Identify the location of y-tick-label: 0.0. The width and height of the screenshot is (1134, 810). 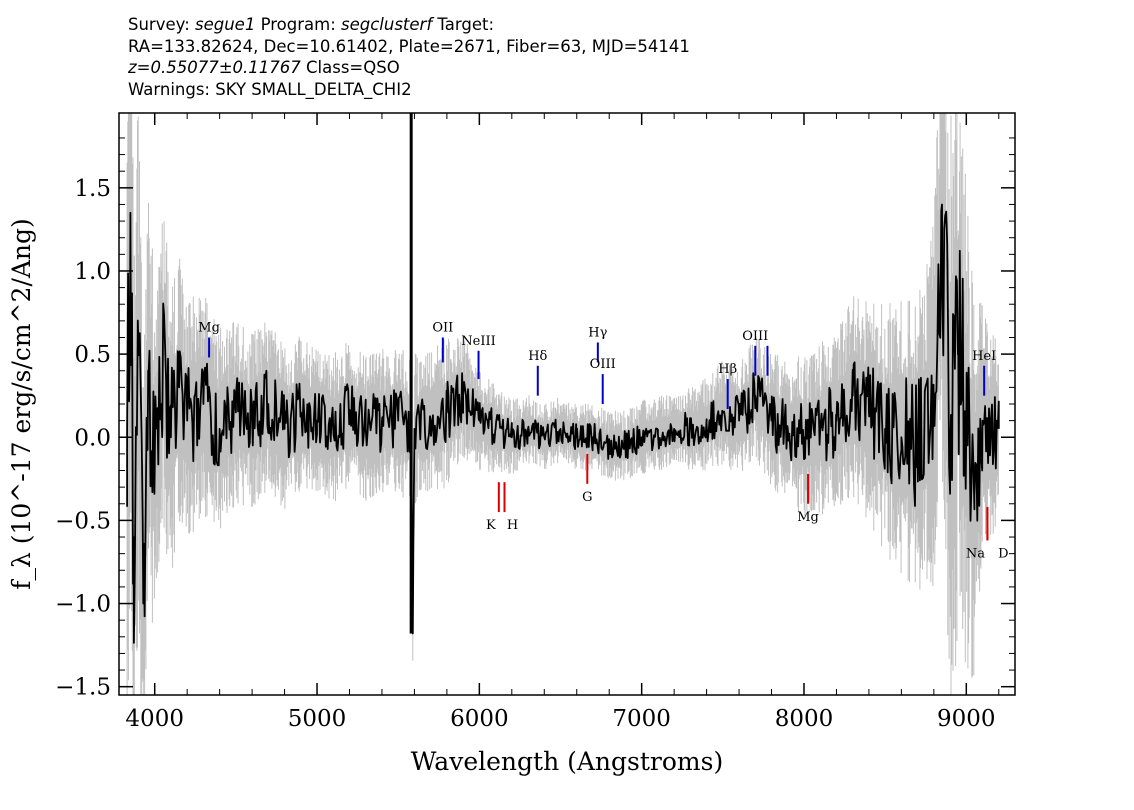
(92, 438).